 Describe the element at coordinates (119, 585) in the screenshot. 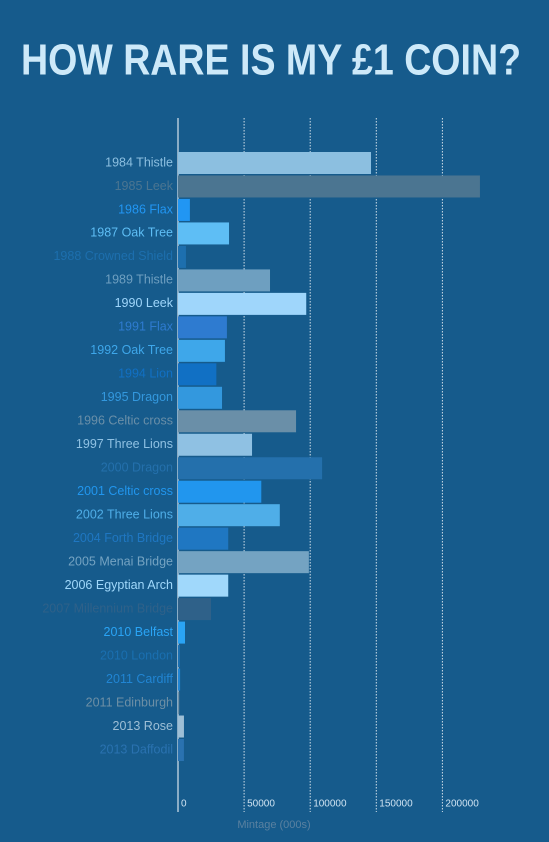

I see `y-tick-label: 2006 Egyptian Arch` at that location.